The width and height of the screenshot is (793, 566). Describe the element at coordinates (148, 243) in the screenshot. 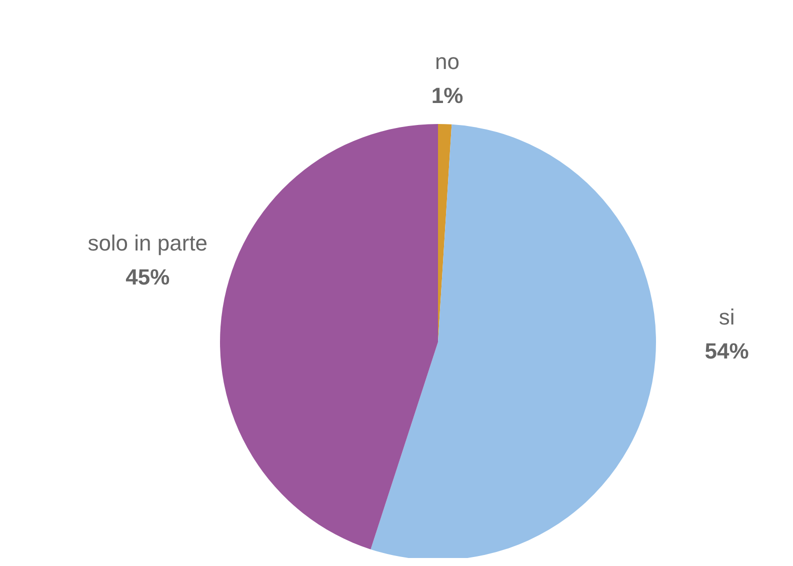

I see `slice-label: solo in parte` at that location.